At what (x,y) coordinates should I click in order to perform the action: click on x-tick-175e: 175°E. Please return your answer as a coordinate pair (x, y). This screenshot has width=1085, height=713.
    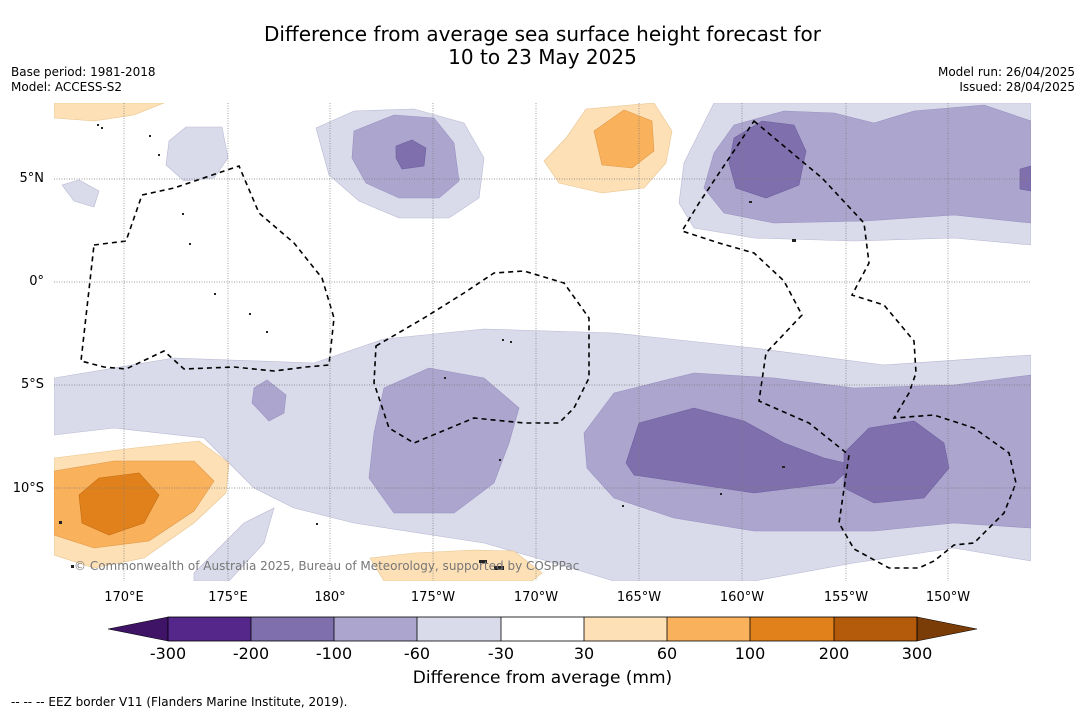
    Looking at the image, I should click on (228, 597).